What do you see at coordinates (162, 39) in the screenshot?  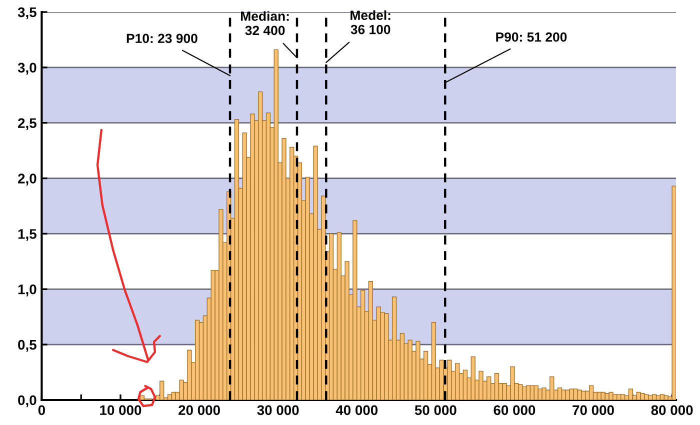 I see `ref-line-label: P10: 23 900` at bounding box center [162, 39].